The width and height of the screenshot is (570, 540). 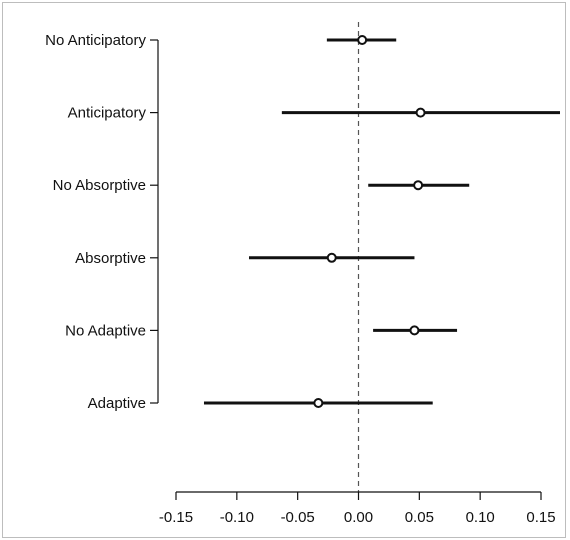 I want to click on y-tick-label: Absorptive, so click(x=110, y=258).